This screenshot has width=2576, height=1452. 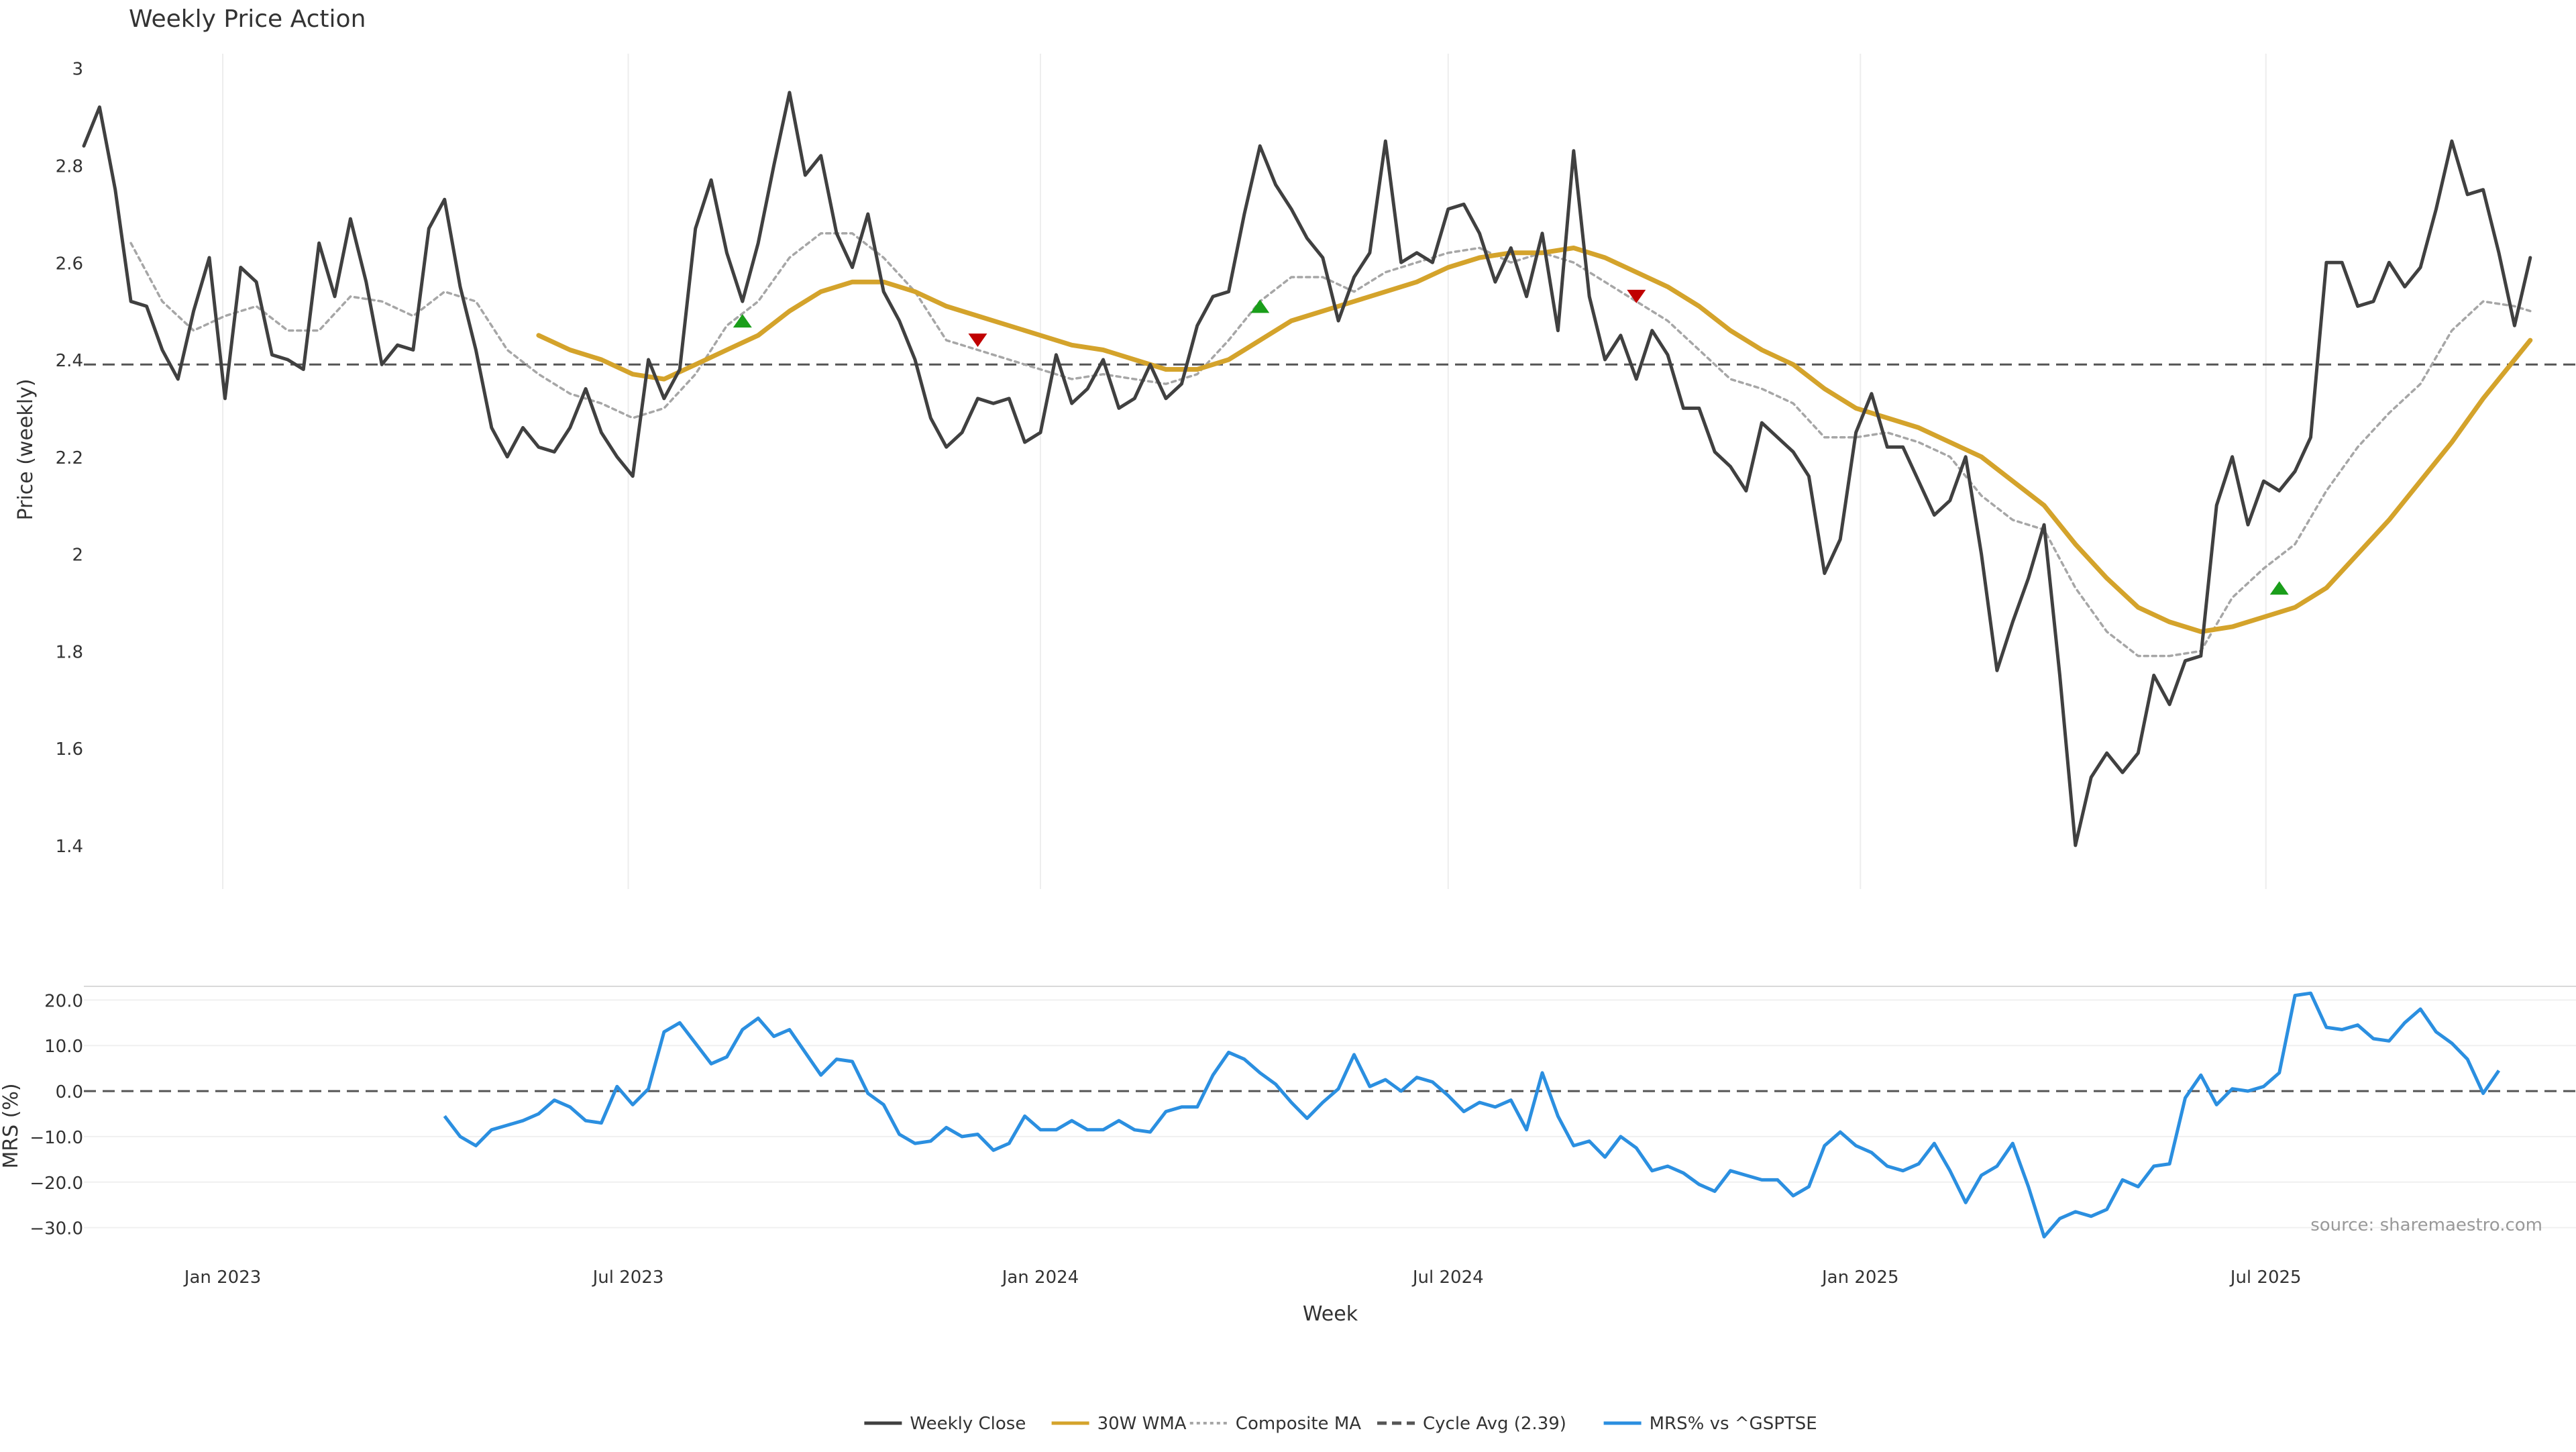 I want to click on mrs-ytick-5: −30.0, so click(x=56, y=1229).